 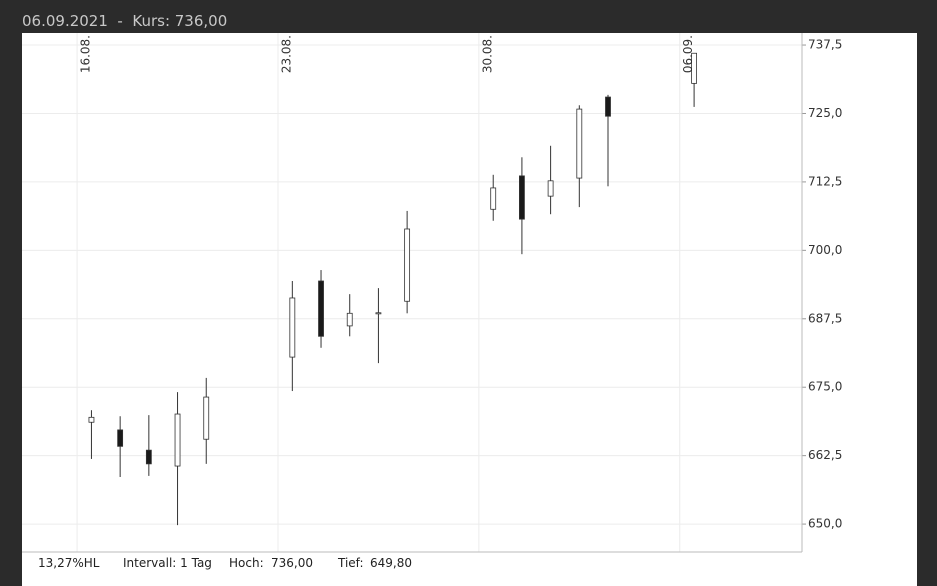 I want to click on y-tick-label: 675,0, so click(x=825, y=387).